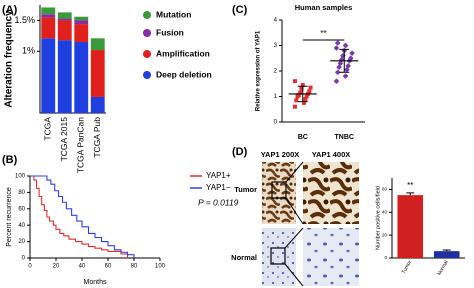 The width and height of the screenshot is (474, 288). What do you see at coordinates (20, 177) in the screenshot?
I see `y-tick-label: 100` at bounding box center [20, 177].